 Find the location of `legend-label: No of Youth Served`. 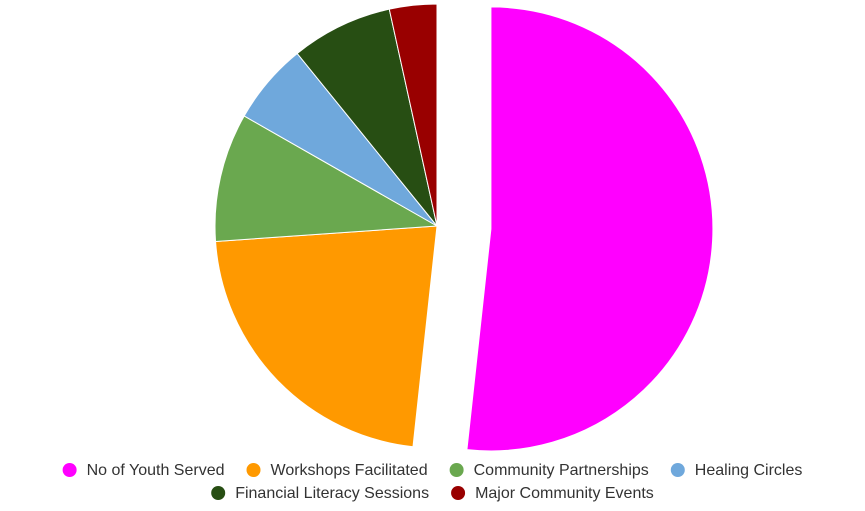

legend-label: No of Youth Served is located at coordinates (156, 470).